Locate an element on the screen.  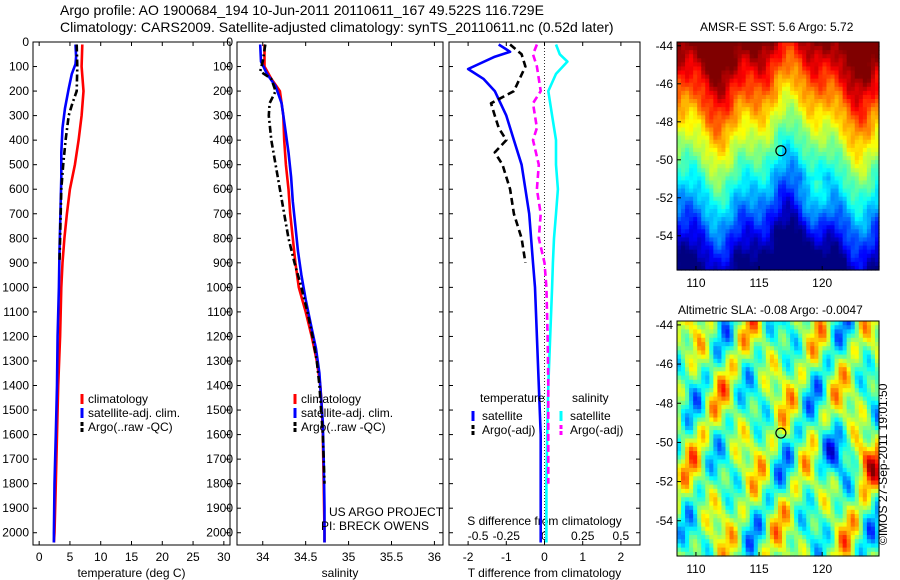
depth-tick-label: 200 is located at coordinates (19, 91).